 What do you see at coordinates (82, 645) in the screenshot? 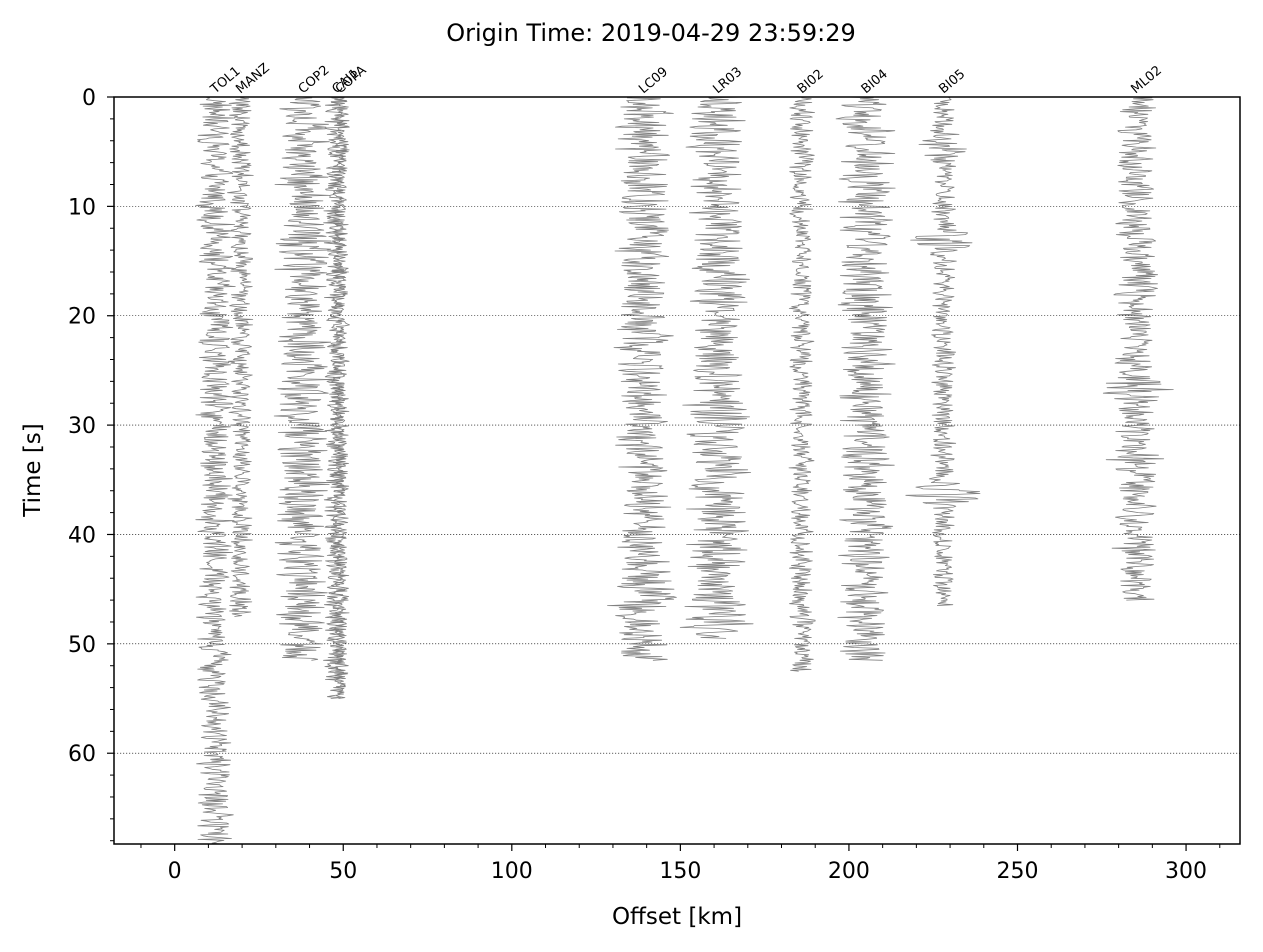
I see `y-tick-label-50: 50` at bounding box center [82, 645].